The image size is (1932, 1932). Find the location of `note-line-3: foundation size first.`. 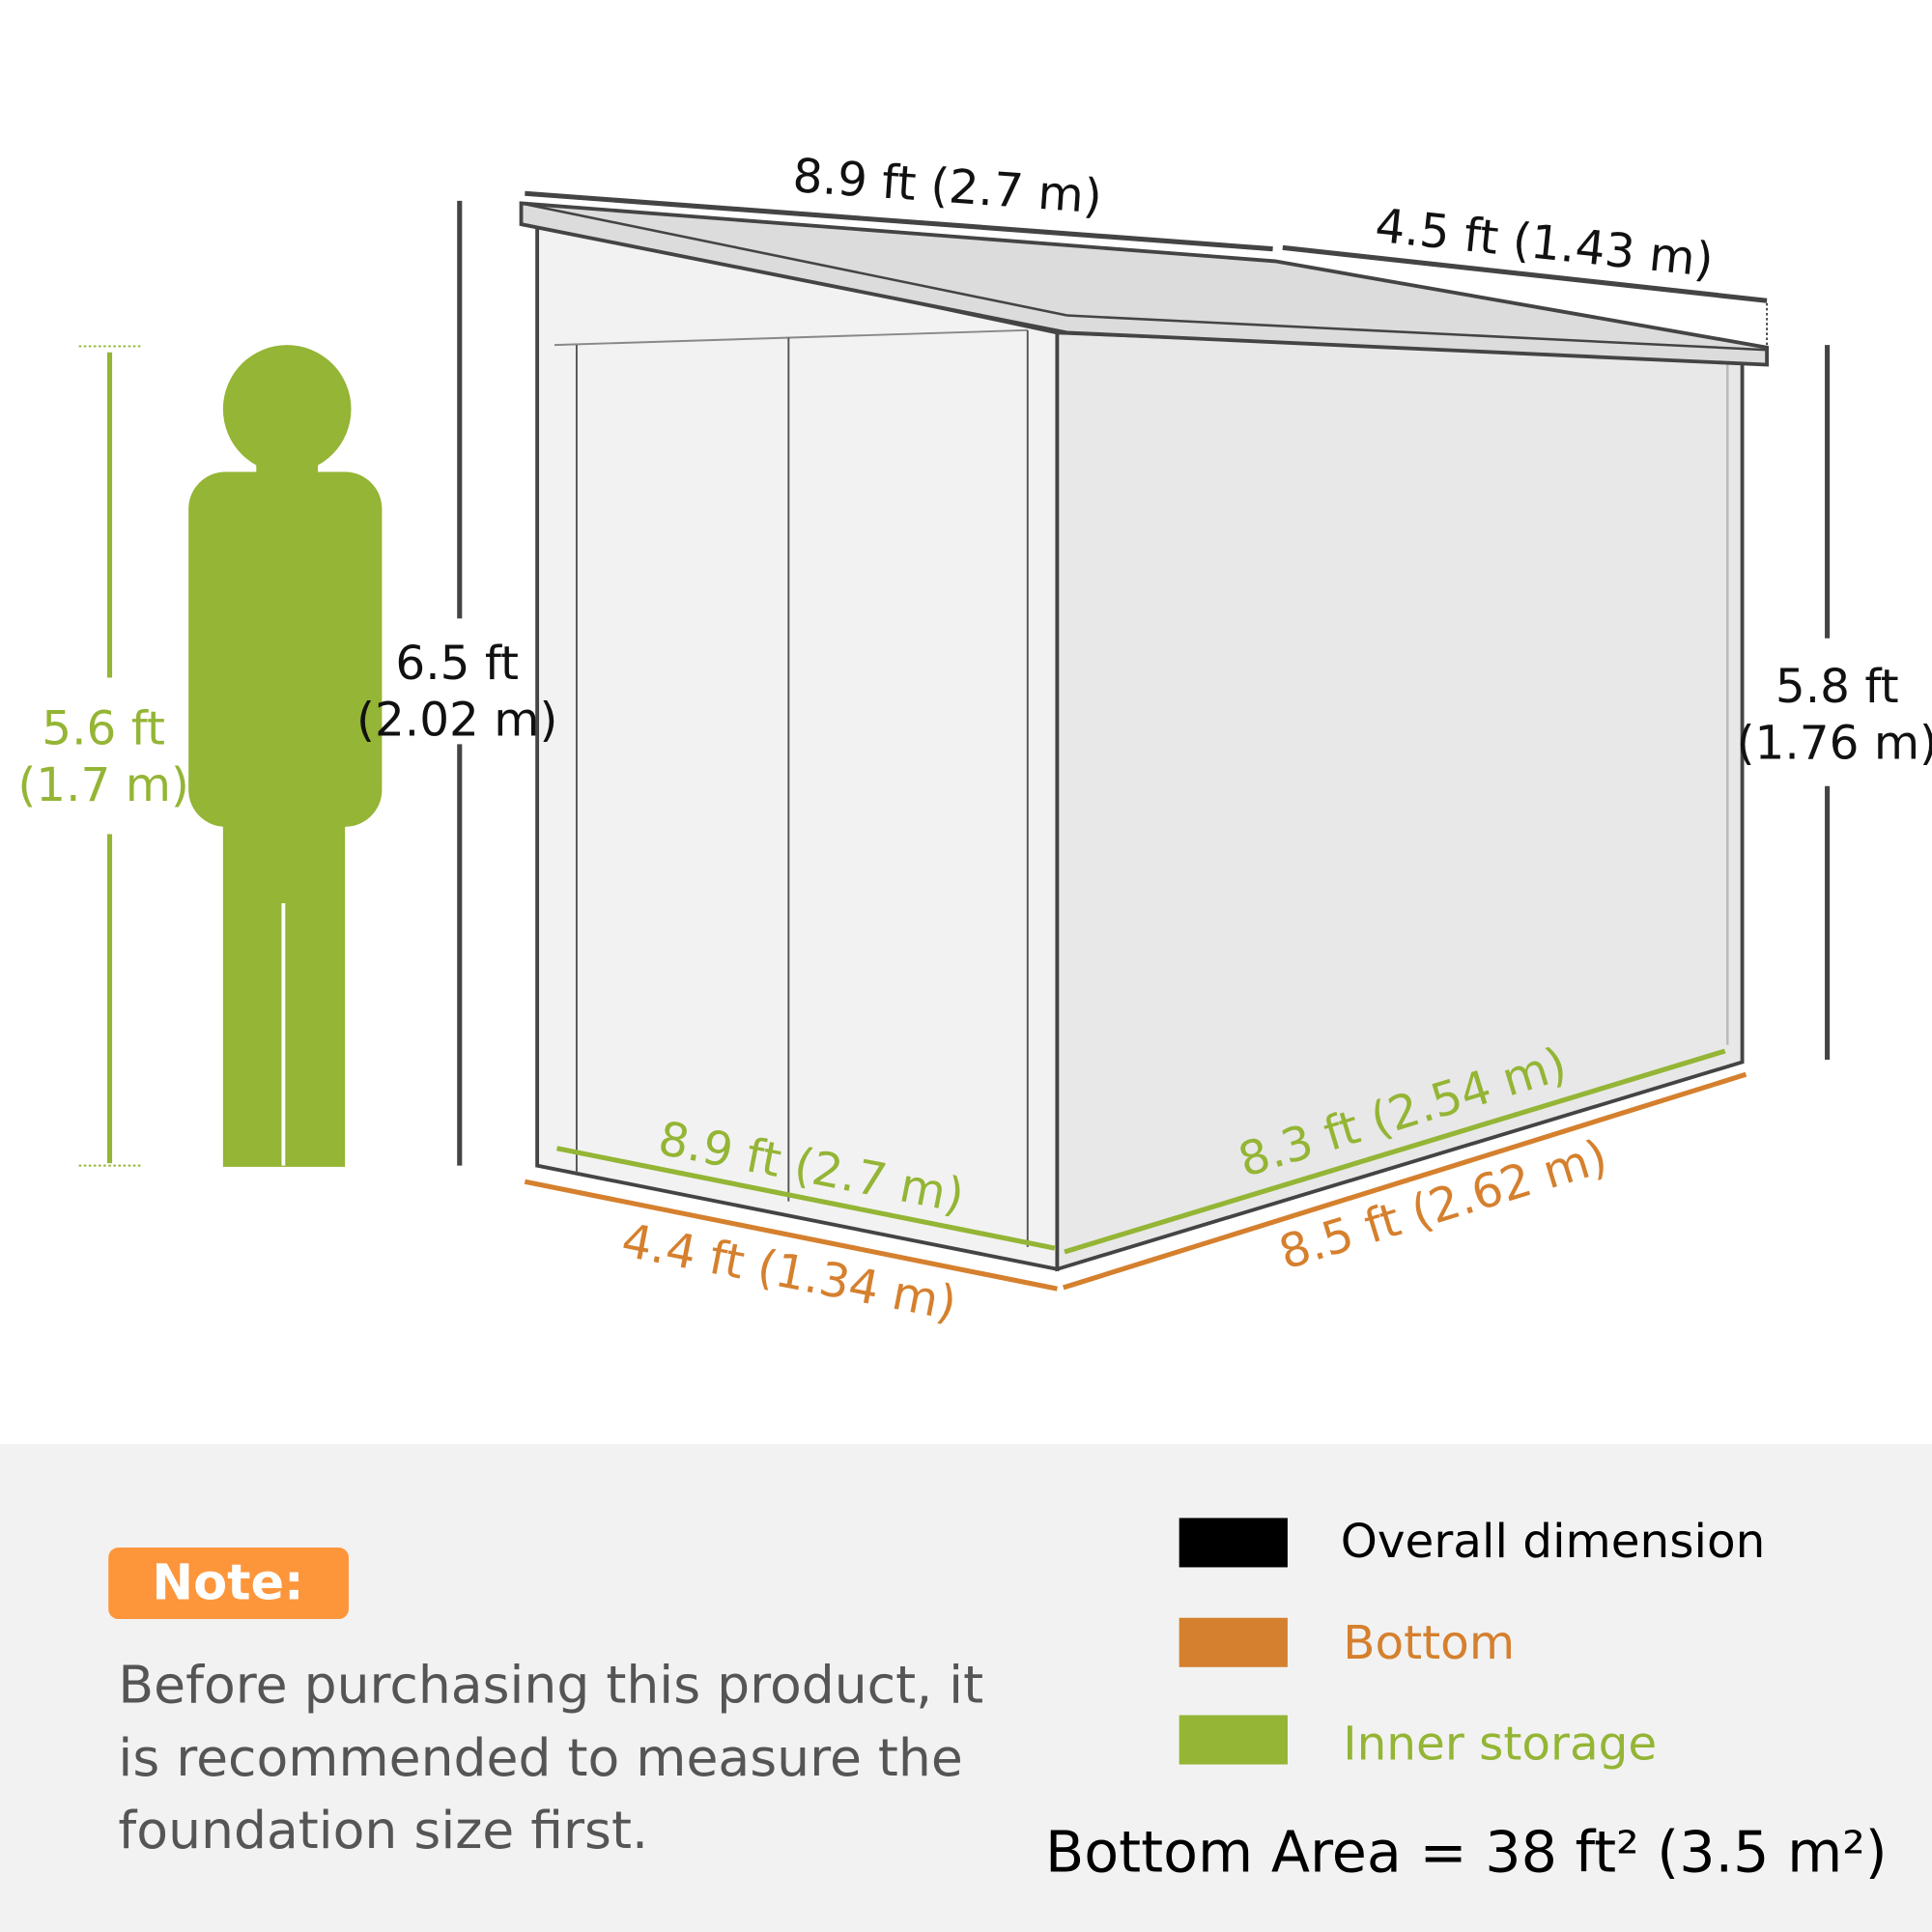

note-line-3: foundation size first. is located at coordinates (383, 1830).